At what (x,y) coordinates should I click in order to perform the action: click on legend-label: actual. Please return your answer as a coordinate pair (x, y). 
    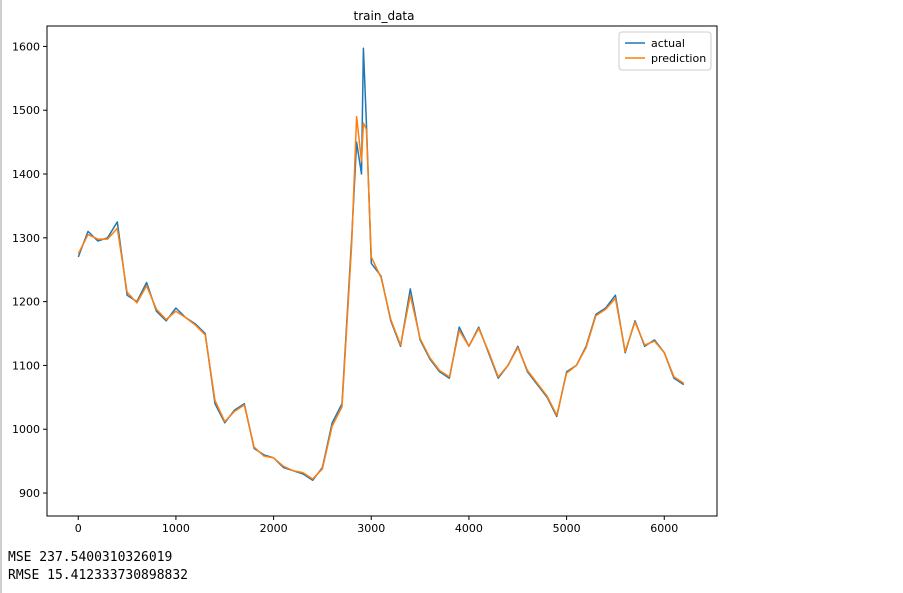
    Looking at the image, I should click on (668, 43).